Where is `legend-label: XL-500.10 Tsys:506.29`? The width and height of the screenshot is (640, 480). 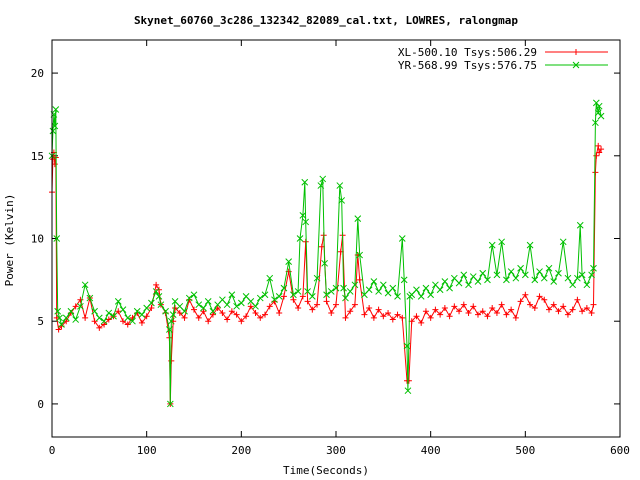 legend-label: XL-500.10 Tsys:506.29 is located at coordinates (467, 52).